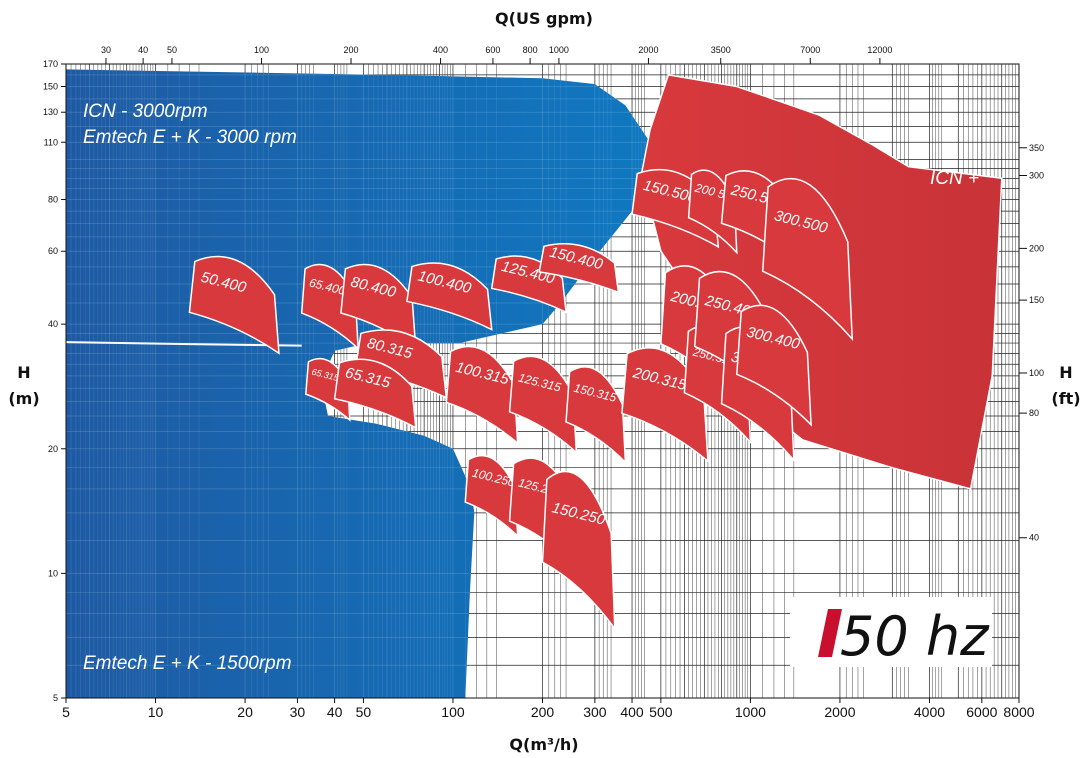 The width and height of the screenshot is (1089, 758). I want to click on y2-tick-label: 150, so click(1036, 300).